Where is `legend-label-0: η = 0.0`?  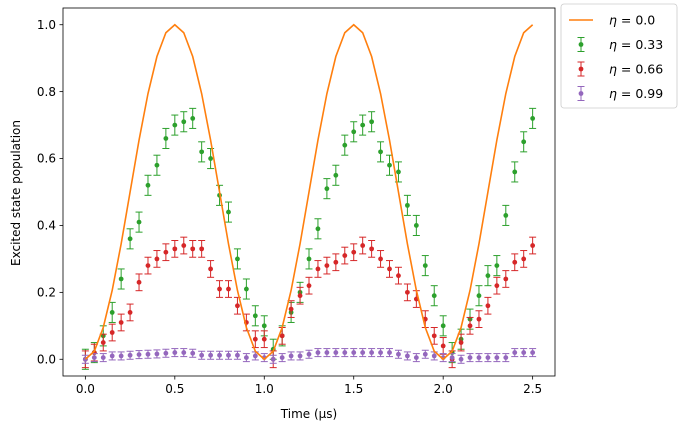
legend-label-0: η = 0.0 is located at coordinates (632, 20).